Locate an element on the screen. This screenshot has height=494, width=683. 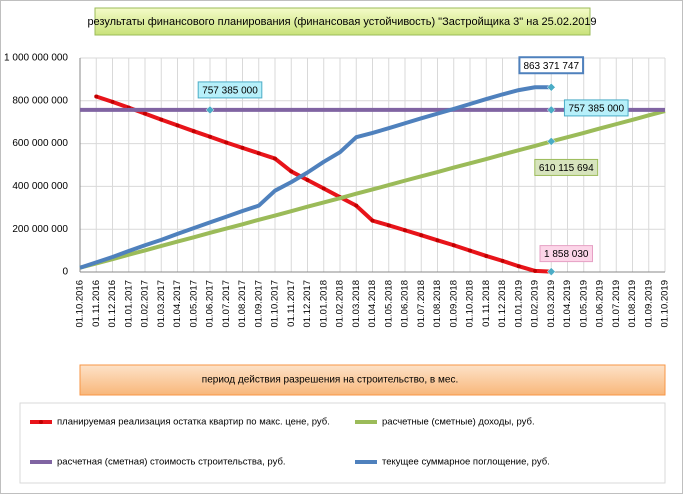
y-tick-label: 800 000 000 is located at coordinates (40, 100).